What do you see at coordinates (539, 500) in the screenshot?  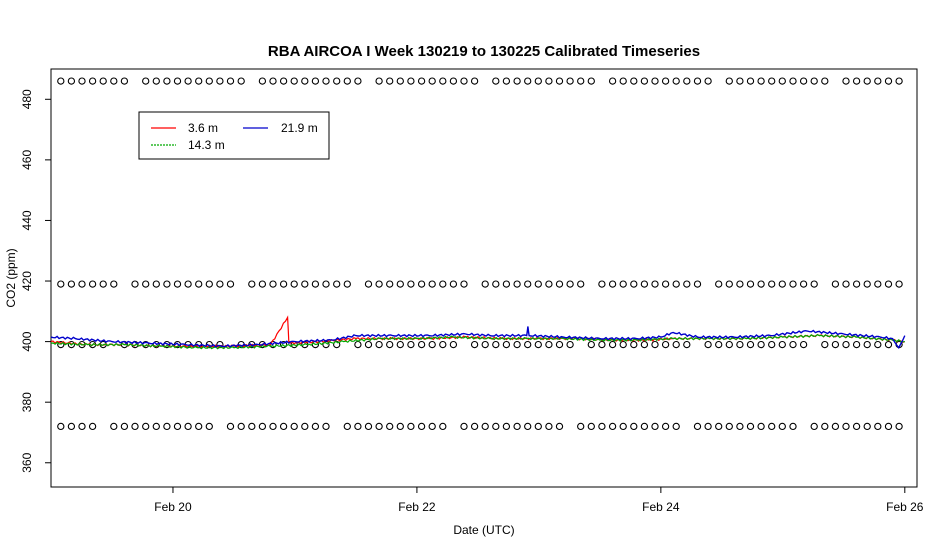 I see `x-axis: Feb 20 Feb 22 Feb 24 Feb 26` at bounding box center [539, 500].